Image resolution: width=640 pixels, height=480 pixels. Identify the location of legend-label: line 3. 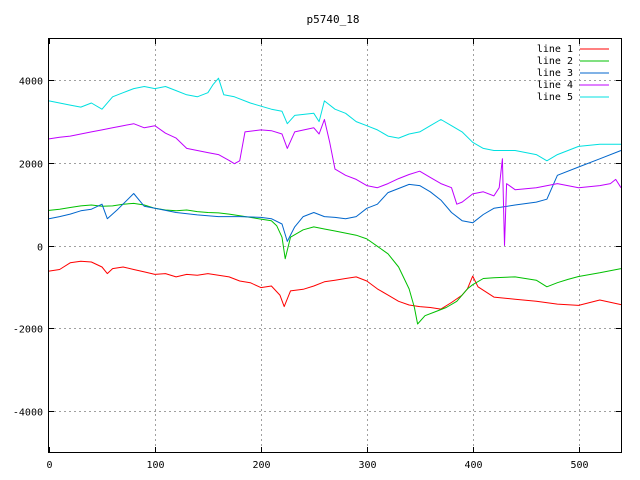
(555, 73).